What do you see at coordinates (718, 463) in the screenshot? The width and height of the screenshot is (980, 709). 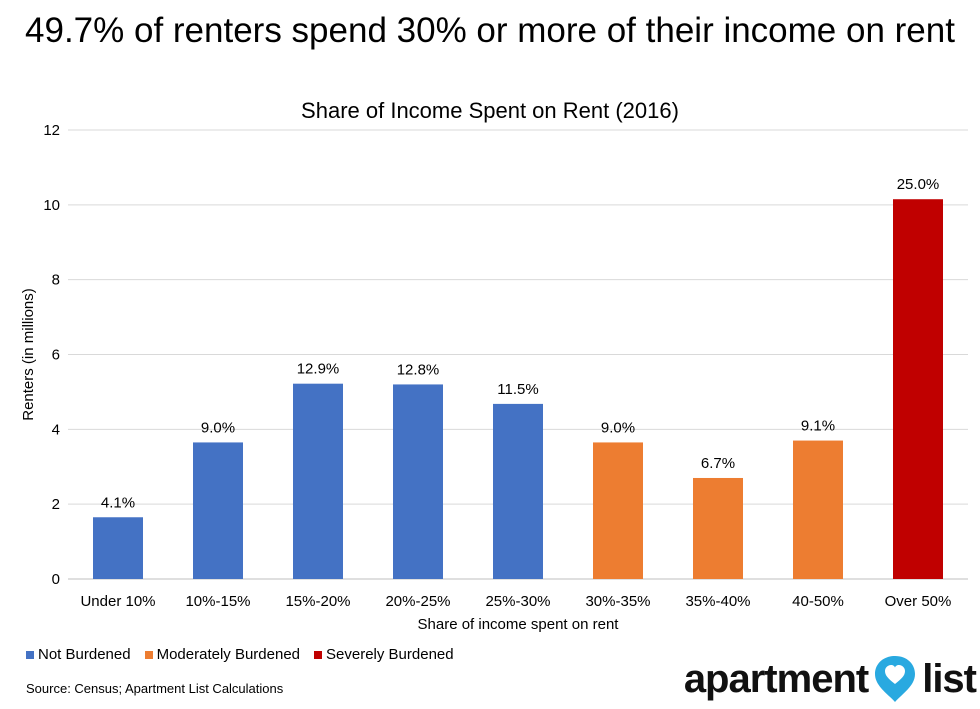 I see `data-label: 6.7%` at bounding box center [718, 463].